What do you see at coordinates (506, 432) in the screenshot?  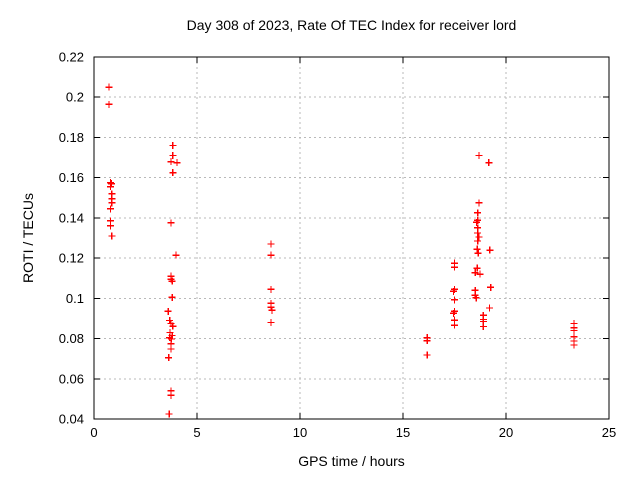 I see `x-tick-label: 20` at bounding box center [506, 432].